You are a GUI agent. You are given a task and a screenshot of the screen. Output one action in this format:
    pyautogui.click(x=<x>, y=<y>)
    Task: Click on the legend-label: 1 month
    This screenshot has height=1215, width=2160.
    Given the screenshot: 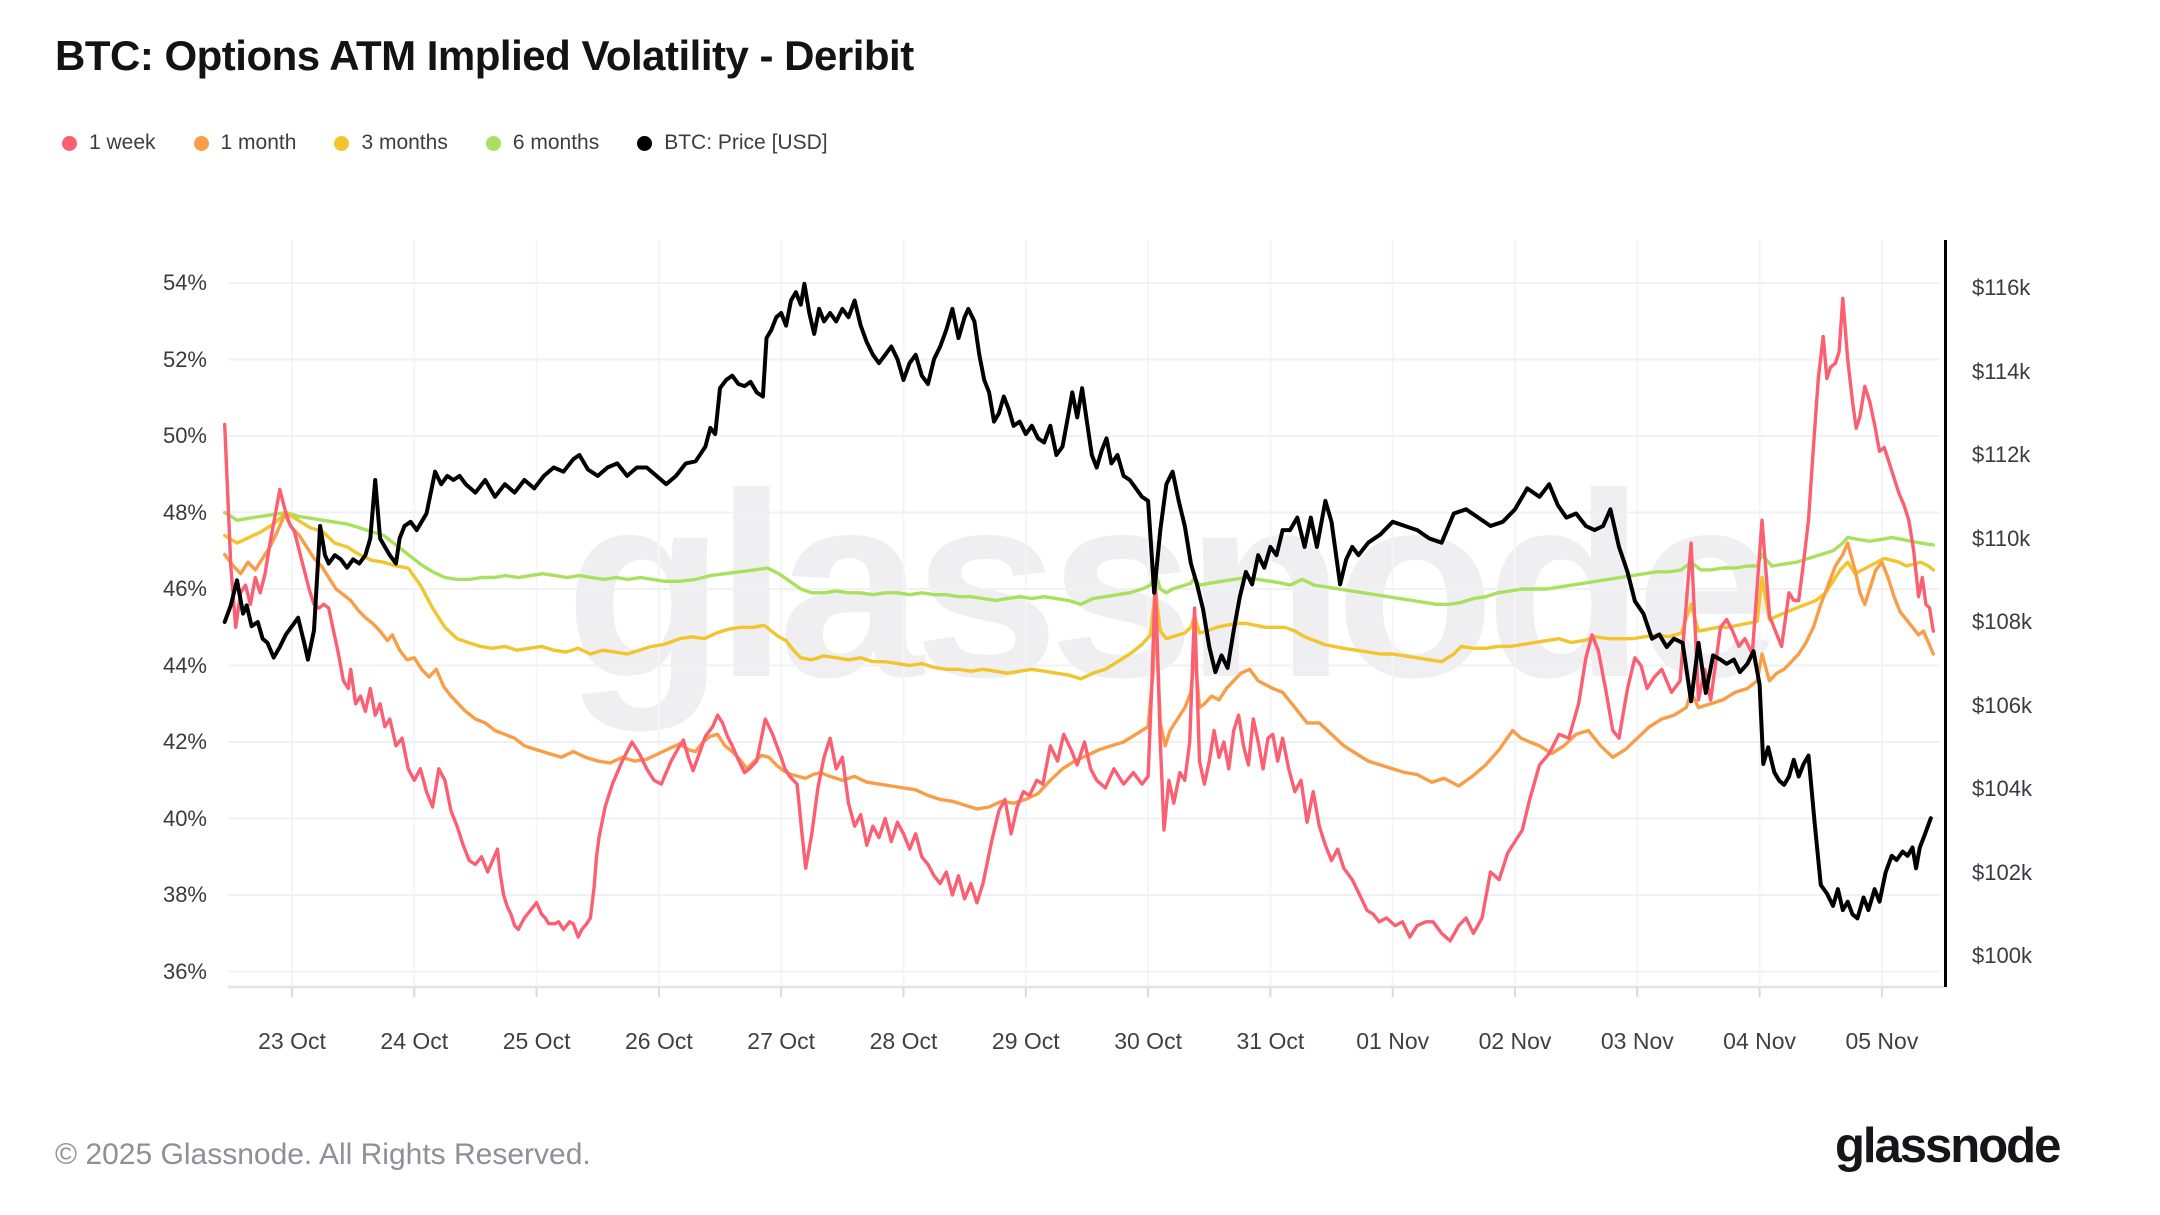 What is the action you would take?
    pyautogui.click(x=258, y=142)
    